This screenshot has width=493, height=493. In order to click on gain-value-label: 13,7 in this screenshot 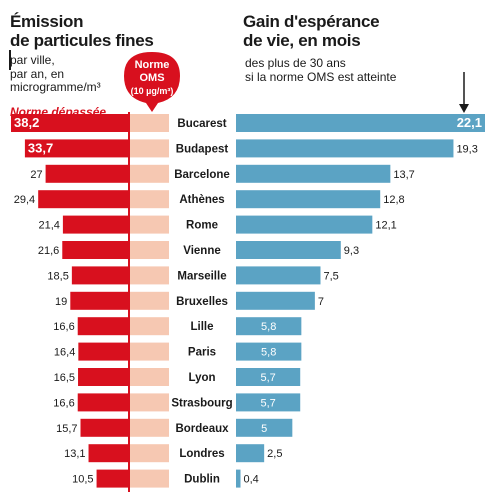, I will do `click(403, 175)`.